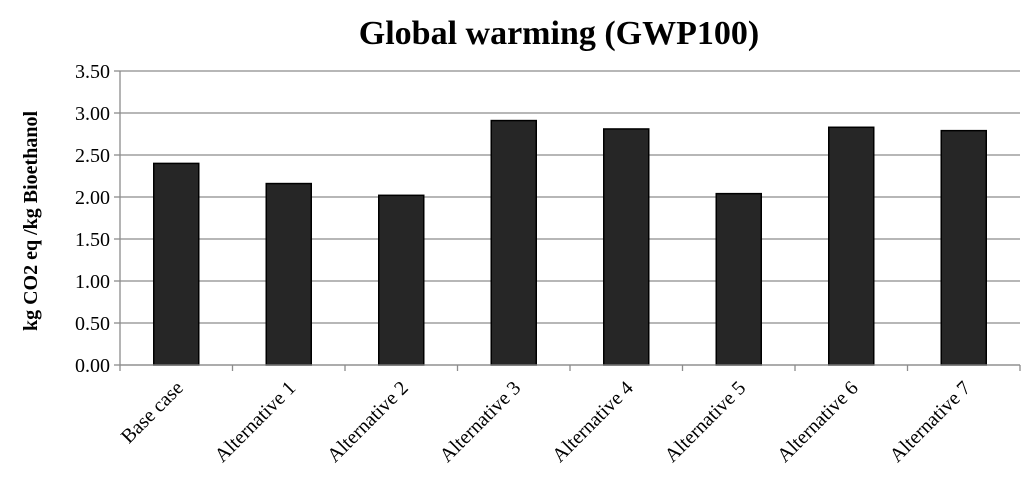 The width and height of the screenshot is (1024, 492). Describe the element at coordinates (481, 422) in the screenshot. I see `x-tick-label: Alternative 3` at that location.